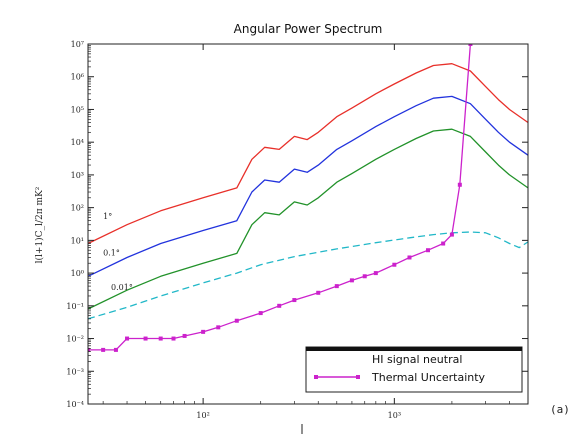 This screenshot has height=443, width=584. I want to click on y-tick-label-7: 10³, so click(77, 175).